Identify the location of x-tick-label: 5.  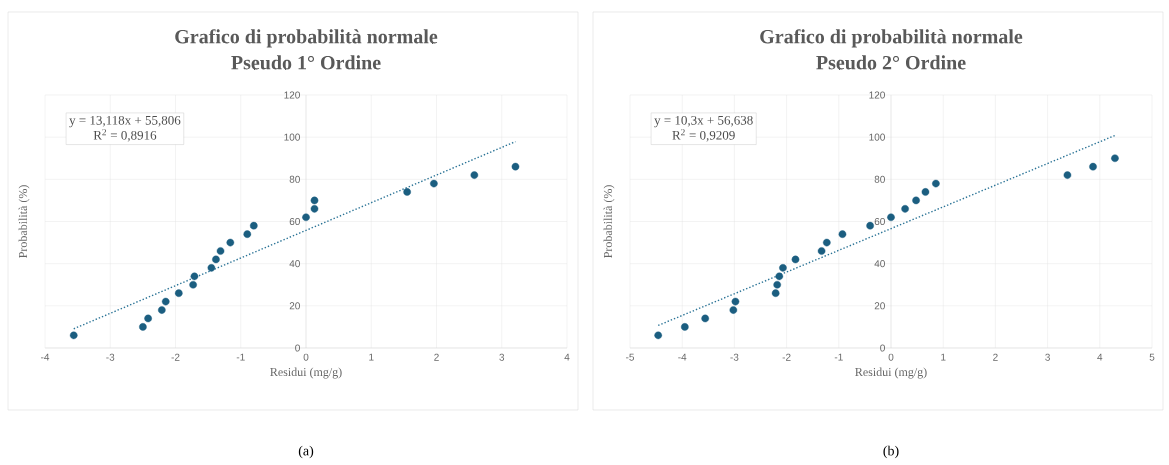
(1152, 357).